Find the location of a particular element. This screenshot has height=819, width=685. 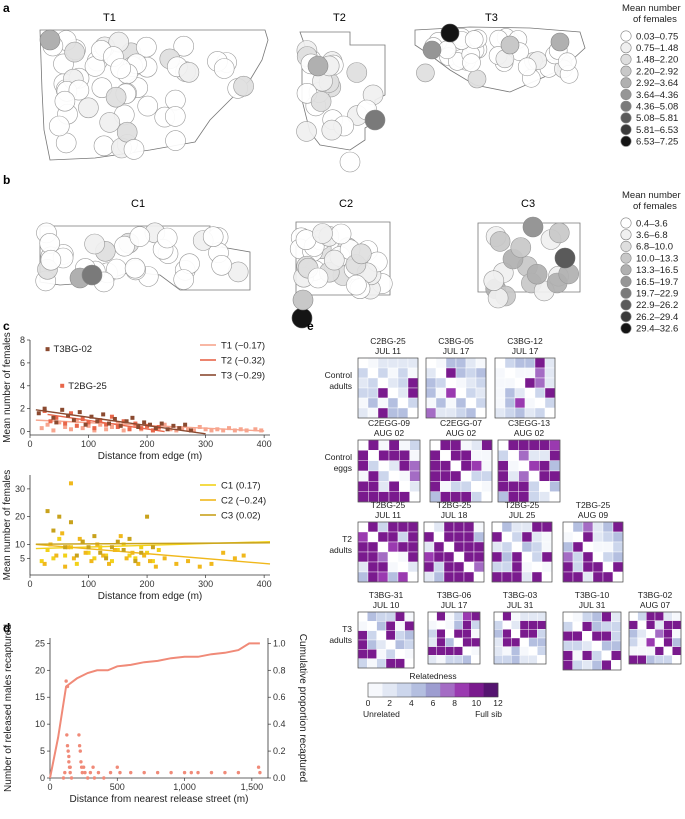

legend-label: T1 (−0.17) is located at coordinates (243, 346).